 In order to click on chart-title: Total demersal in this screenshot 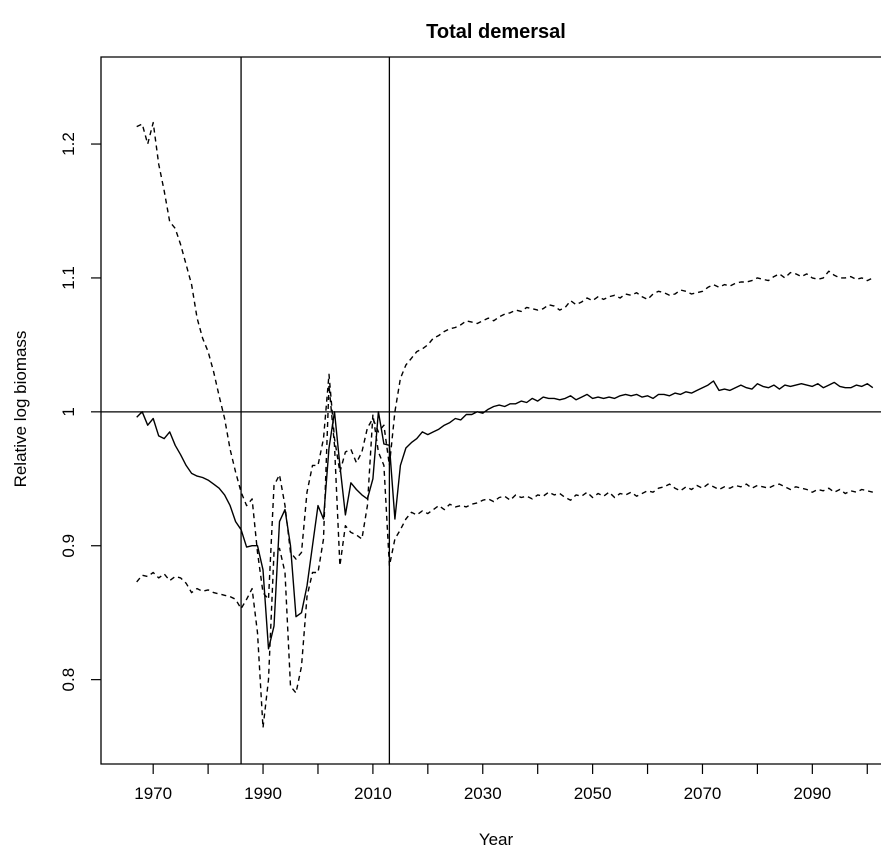, I will do `click(496, 32)`.